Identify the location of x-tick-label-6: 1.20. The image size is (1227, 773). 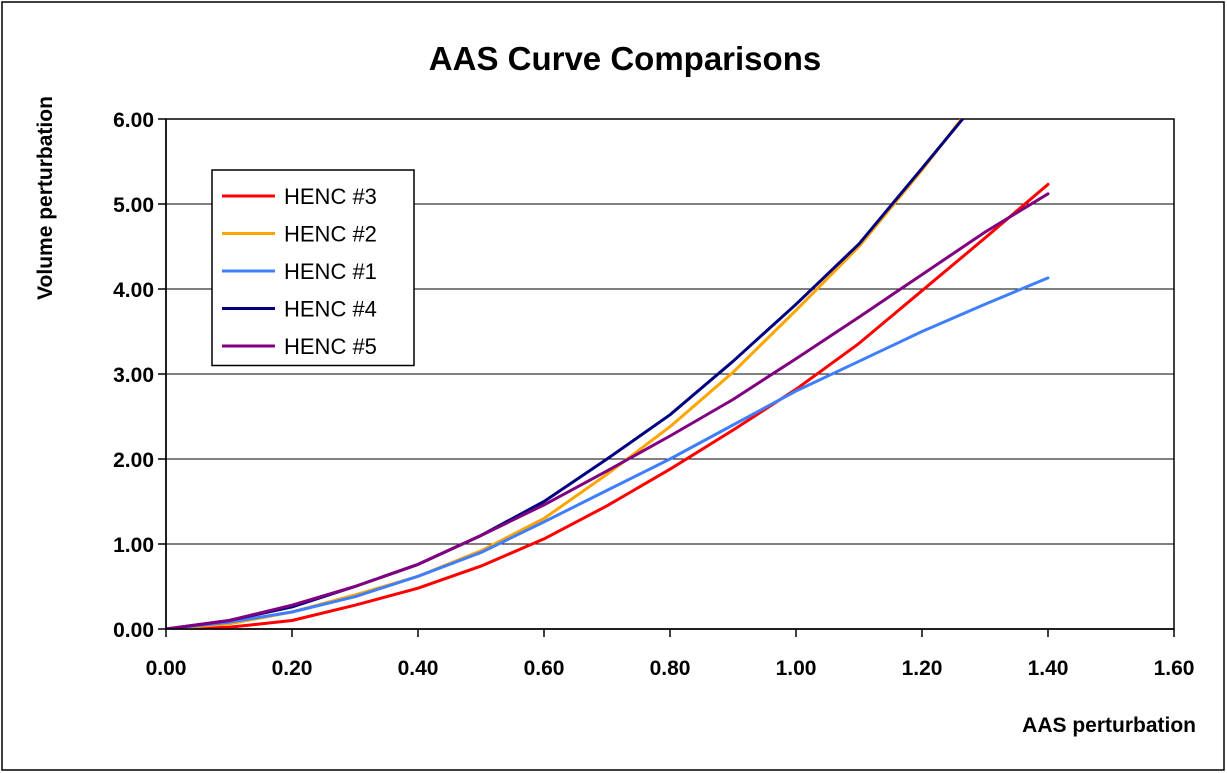
(922, 668).